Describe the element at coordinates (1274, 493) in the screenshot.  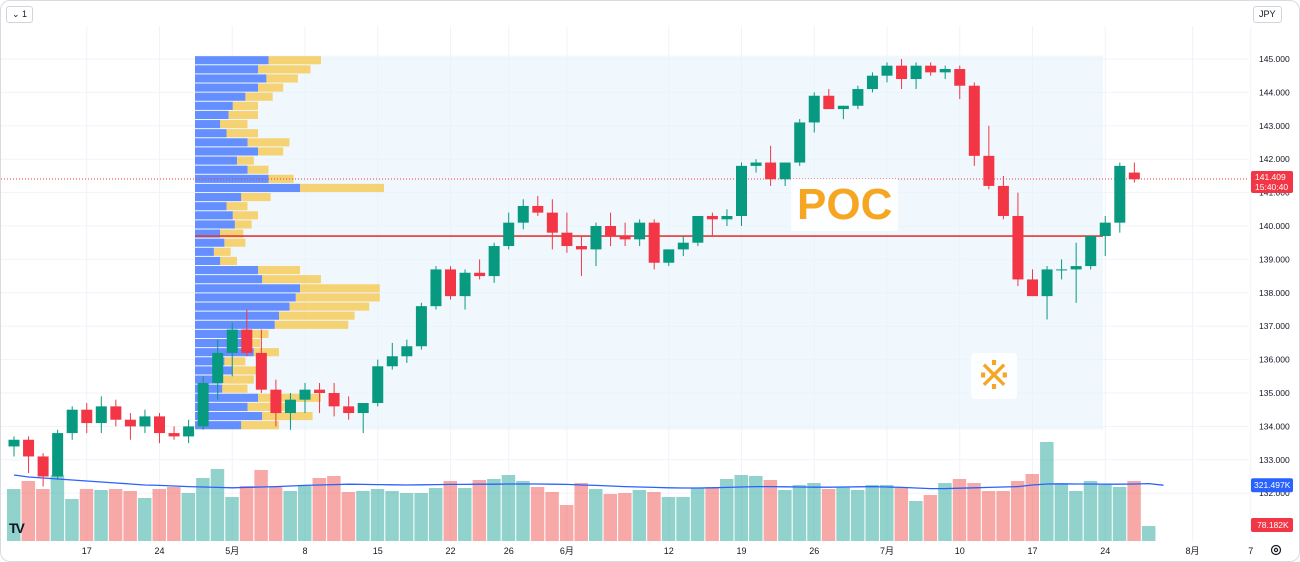
I see `y-axis-tick-label: 132.000` at that location.